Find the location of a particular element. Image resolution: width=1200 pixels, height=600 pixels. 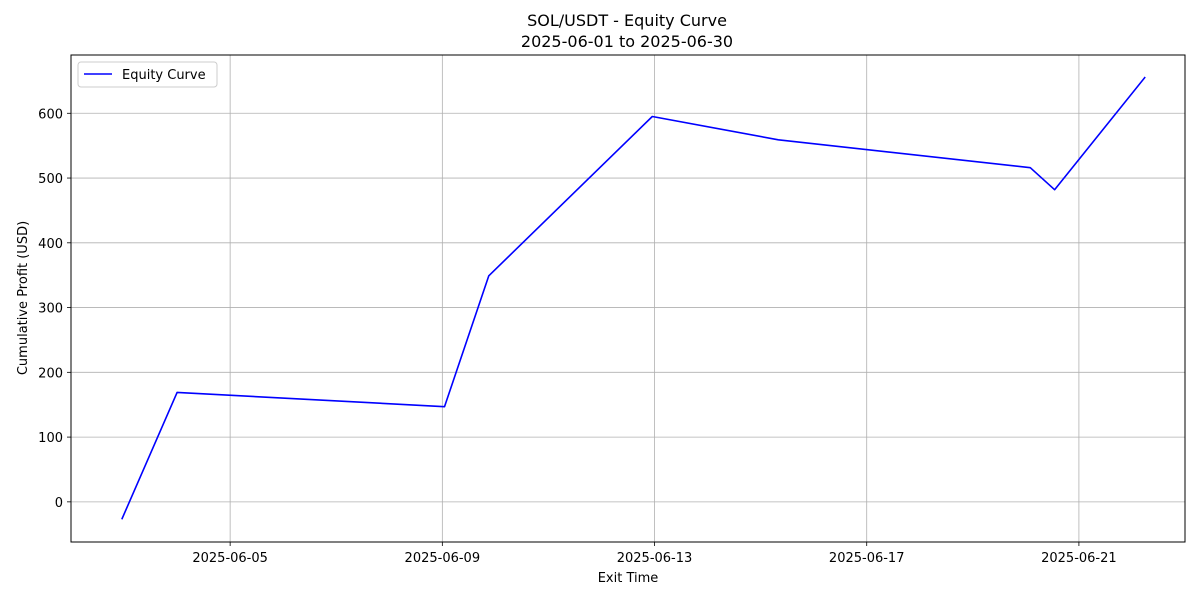

x-tick-label: 2025-06-17 is located at coordinates (867, 558).